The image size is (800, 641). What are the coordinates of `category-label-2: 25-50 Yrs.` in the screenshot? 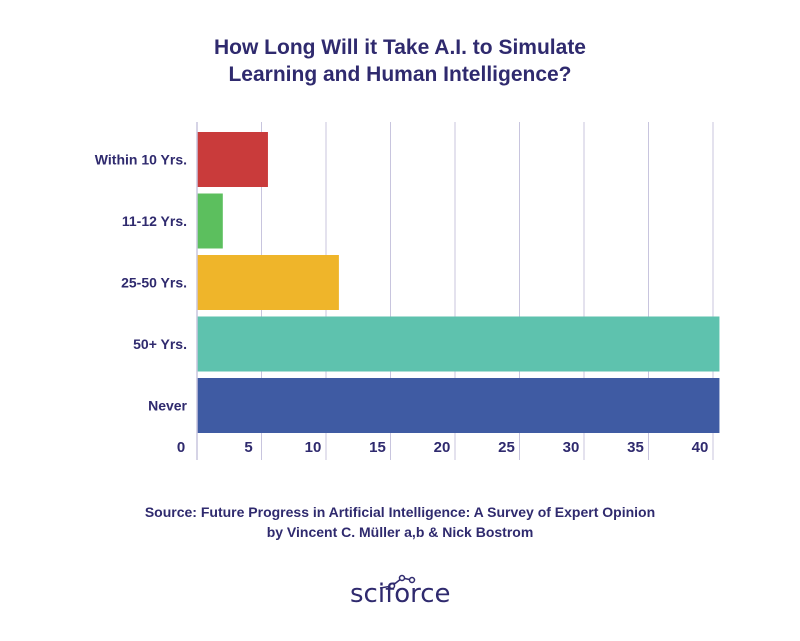 It's located at (154, 283).